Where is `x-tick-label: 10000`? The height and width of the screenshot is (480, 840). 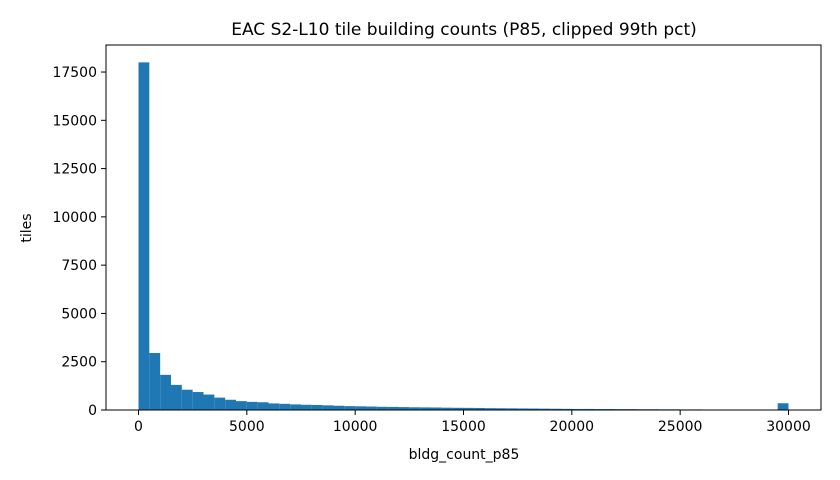
x-tick-label: 10000 is located at coordinates (355, 427).